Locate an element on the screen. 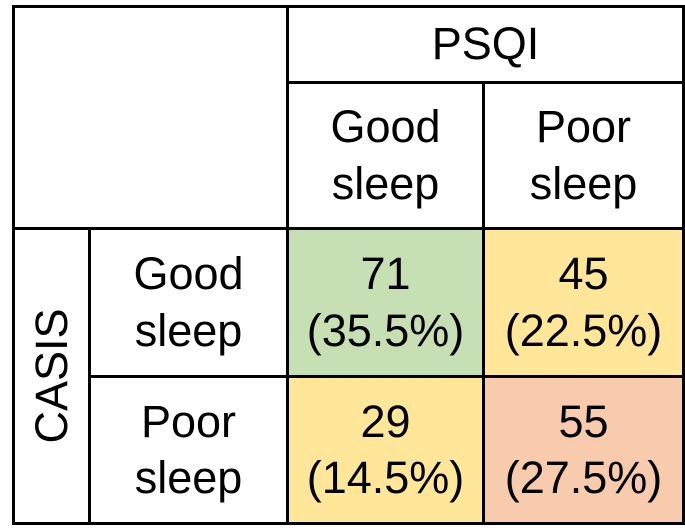 The width and height of the screenshot is (685, 531). cell-casis-good-psqi-poor: 45 (22.5%) is located at coordinates (583, 302).